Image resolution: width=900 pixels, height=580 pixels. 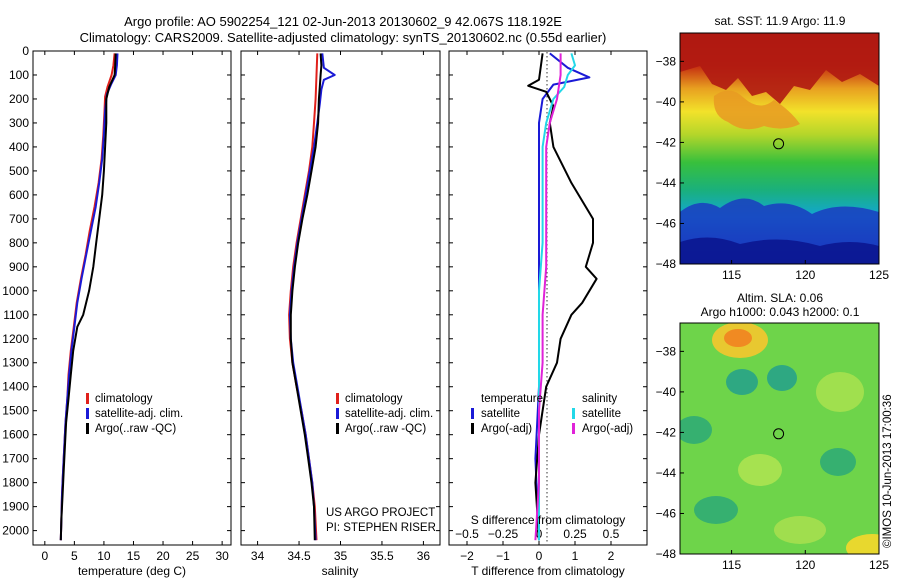 I want to click on project-credit: US ARGO PROJECT, so click(x=380, y=513).